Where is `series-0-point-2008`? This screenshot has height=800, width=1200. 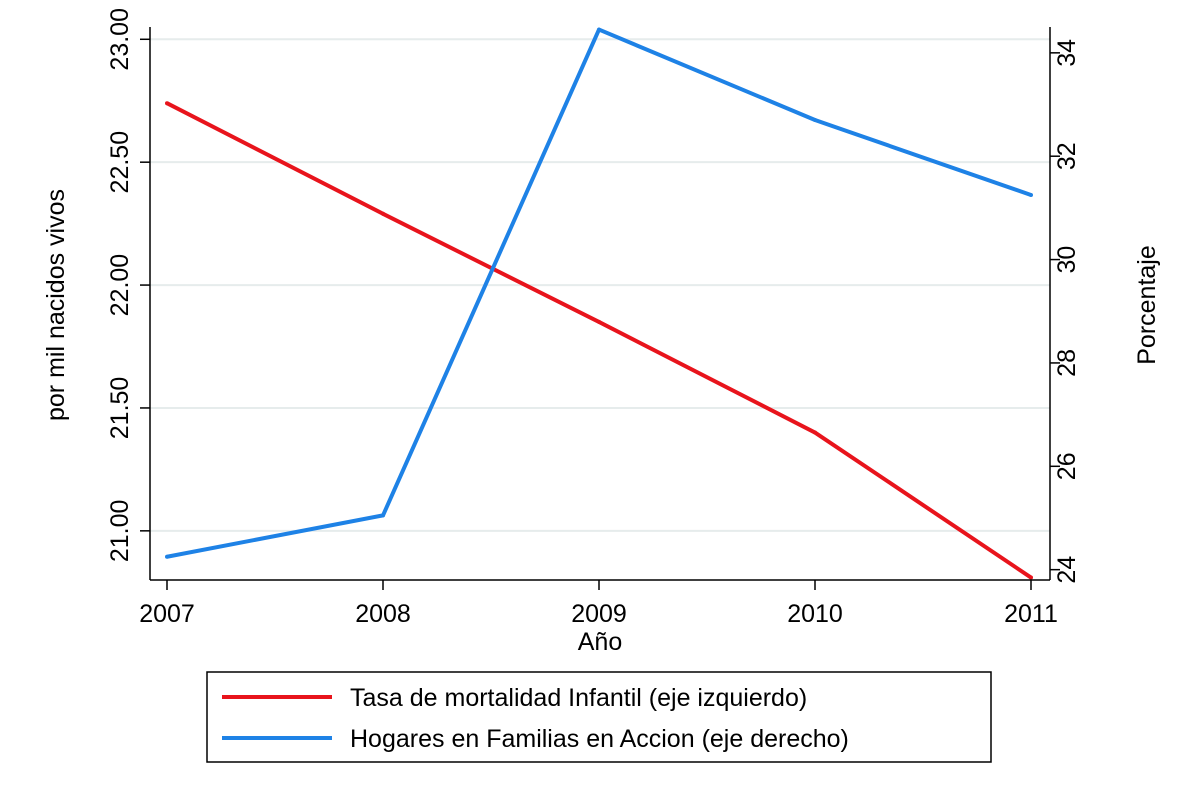 series-0-point-2008 is located at coordinates (383, 213).